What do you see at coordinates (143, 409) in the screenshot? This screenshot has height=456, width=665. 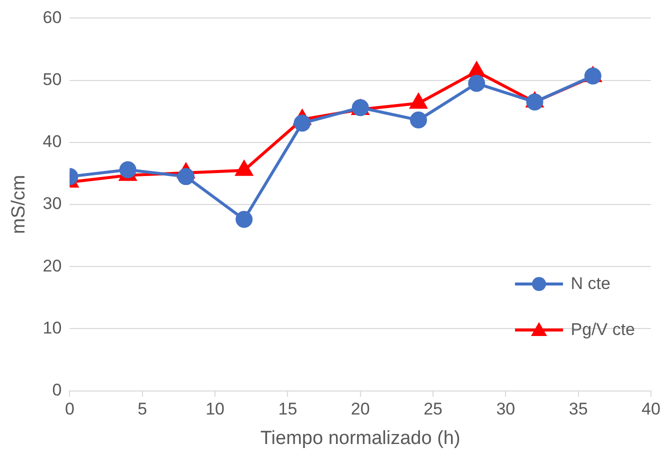 I see `x-tick-label: 5` at bounding box center [143, 409].